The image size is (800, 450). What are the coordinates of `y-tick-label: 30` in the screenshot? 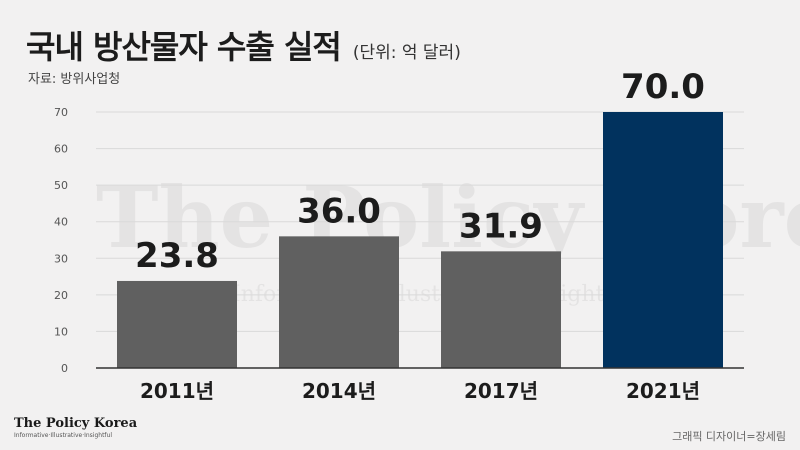 It's located at (61, 258).